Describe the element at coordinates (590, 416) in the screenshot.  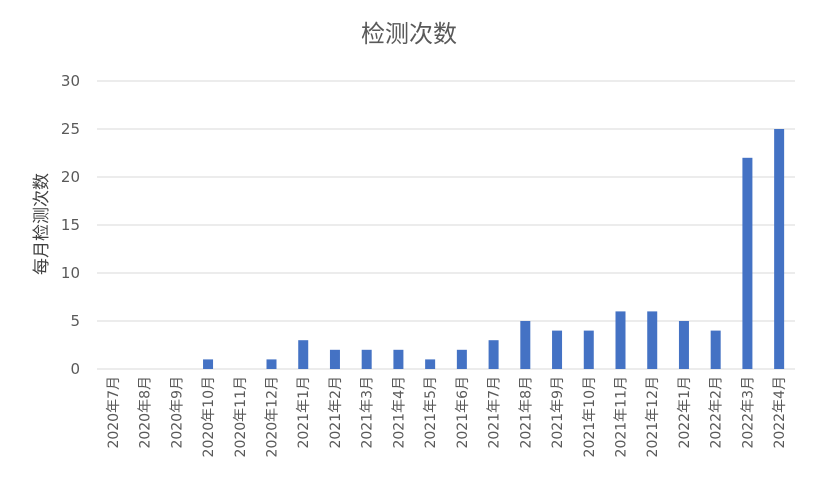
I see `x-tick-label: 2021年10月` at that location.